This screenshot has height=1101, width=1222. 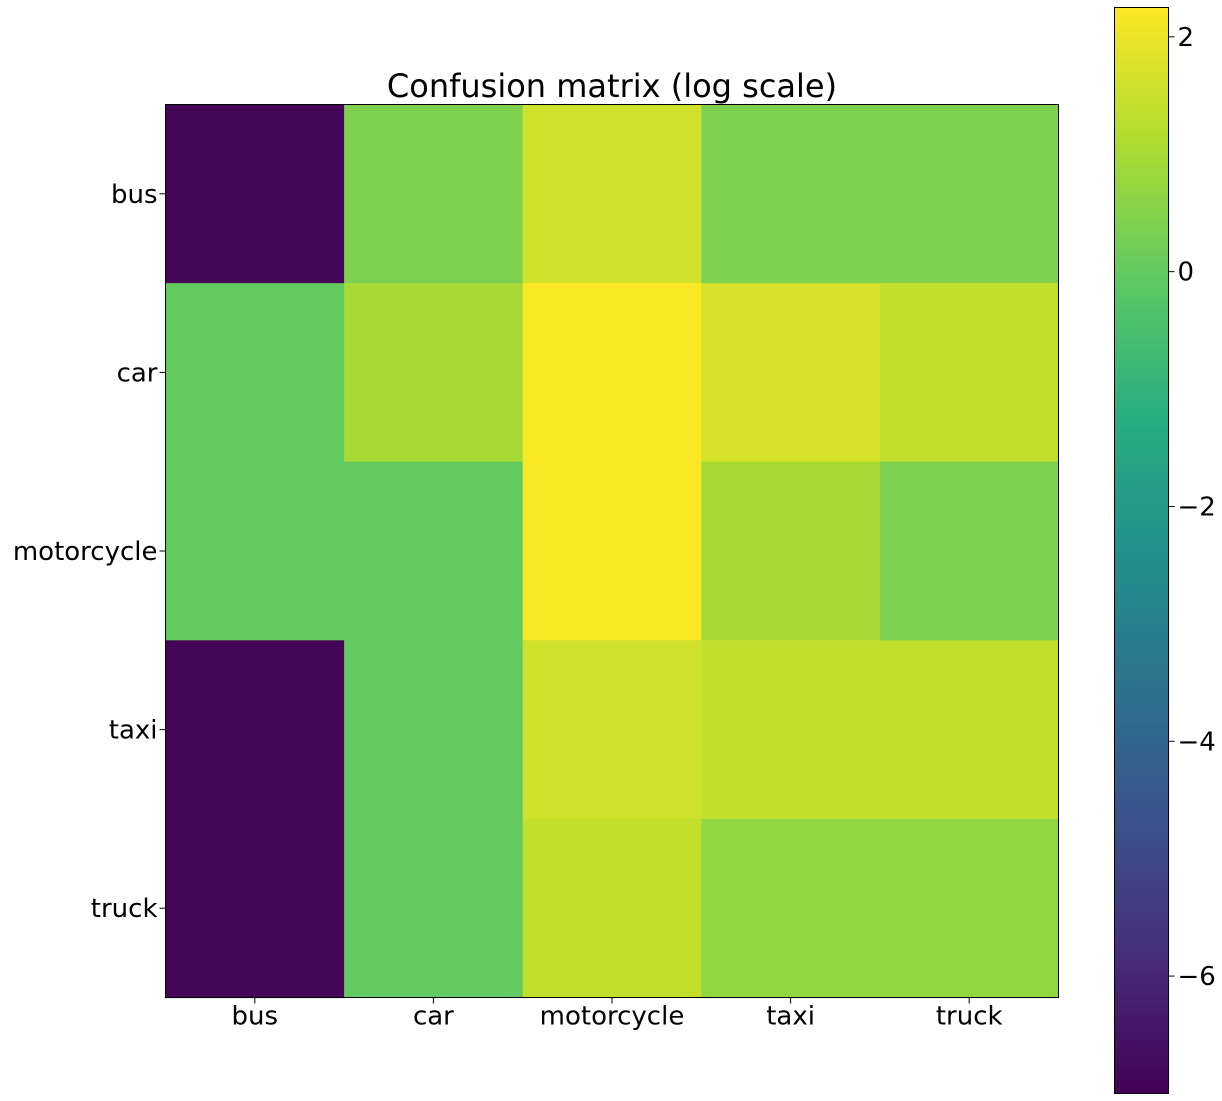 What do you see at coordinates (133, 731) in the screenshot?
I see `y-tick-label: taxi` at bounding box center [133, 731].